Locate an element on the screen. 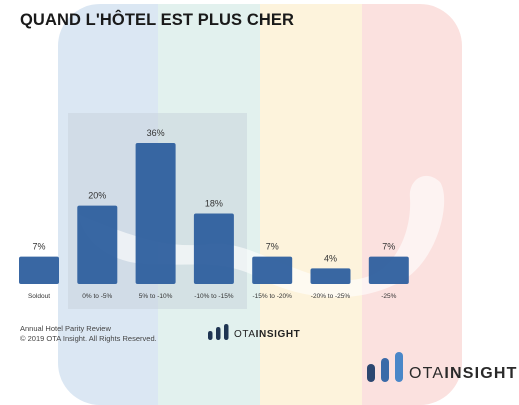 This screenshot has height=405, width=519. logo-large: OTAINSIGHT is located at coordinates (442, 367).